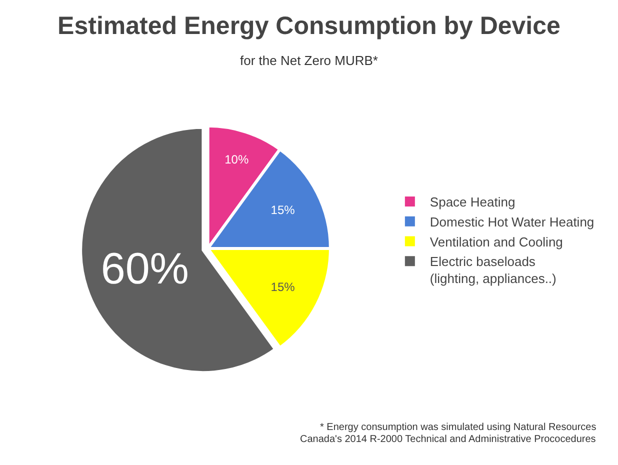 The height and width of the screenshot is (465, 618). I want to click on data-label: 60%, so click(144, 269).